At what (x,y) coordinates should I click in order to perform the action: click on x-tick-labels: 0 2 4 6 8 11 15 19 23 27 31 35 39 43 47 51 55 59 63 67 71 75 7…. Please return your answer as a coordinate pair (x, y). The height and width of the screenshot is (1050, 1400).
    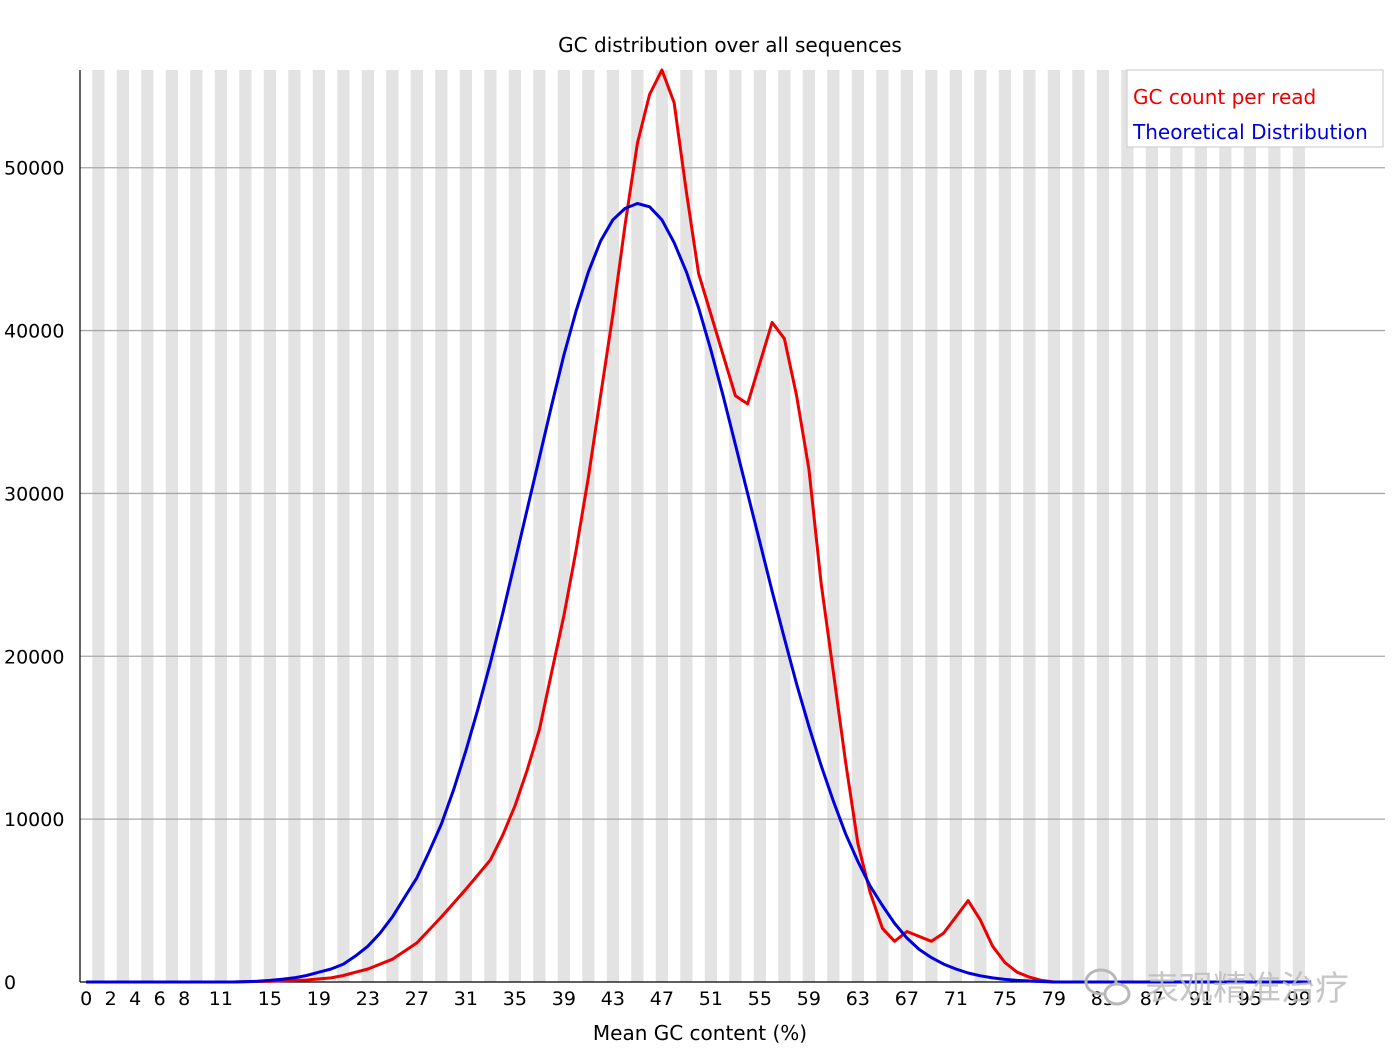
    Looking at the image, I should click on (695, 999).